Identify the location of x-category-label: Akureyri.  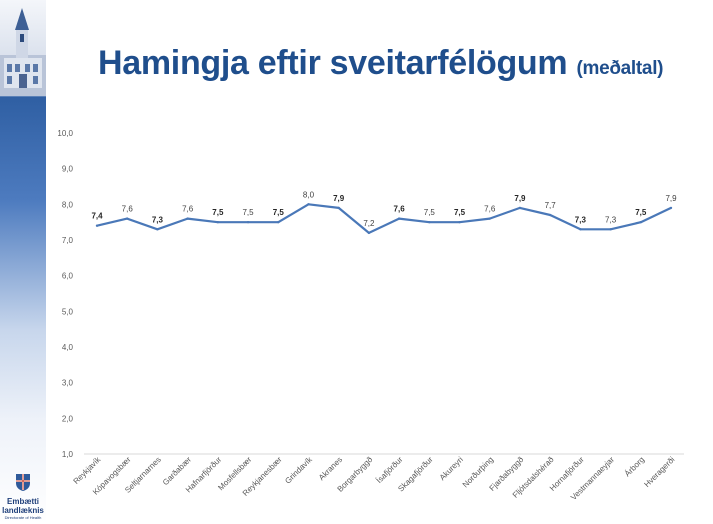
(451, 468).